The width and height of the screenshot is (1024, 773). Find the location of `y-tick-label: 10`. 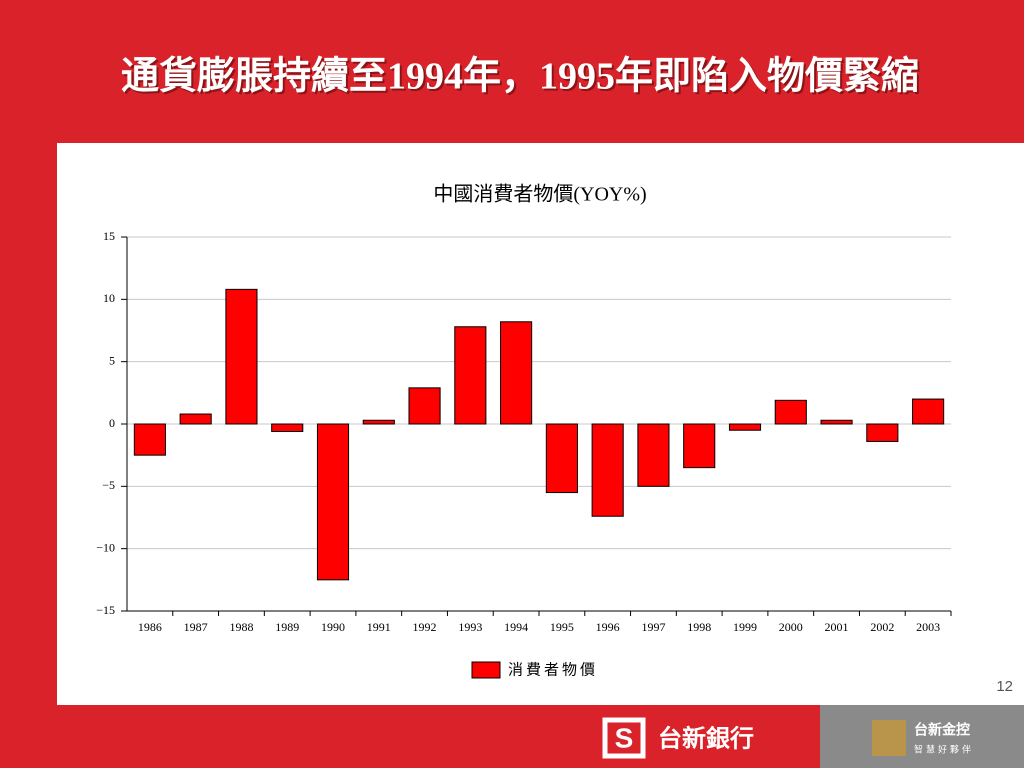

y-tick-label: 10 is located at coordinates (109, 298).